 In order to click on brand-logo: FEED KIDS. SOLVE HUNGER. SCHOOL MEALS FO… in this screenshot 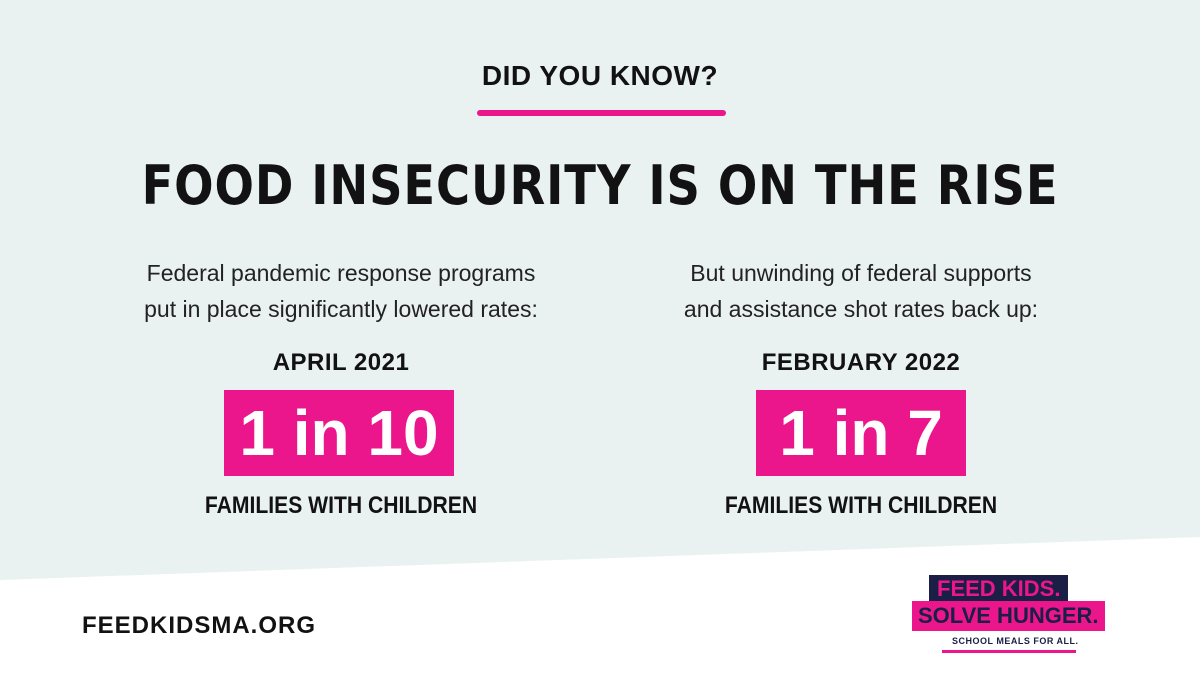, I will do `click(1009, 614)`.